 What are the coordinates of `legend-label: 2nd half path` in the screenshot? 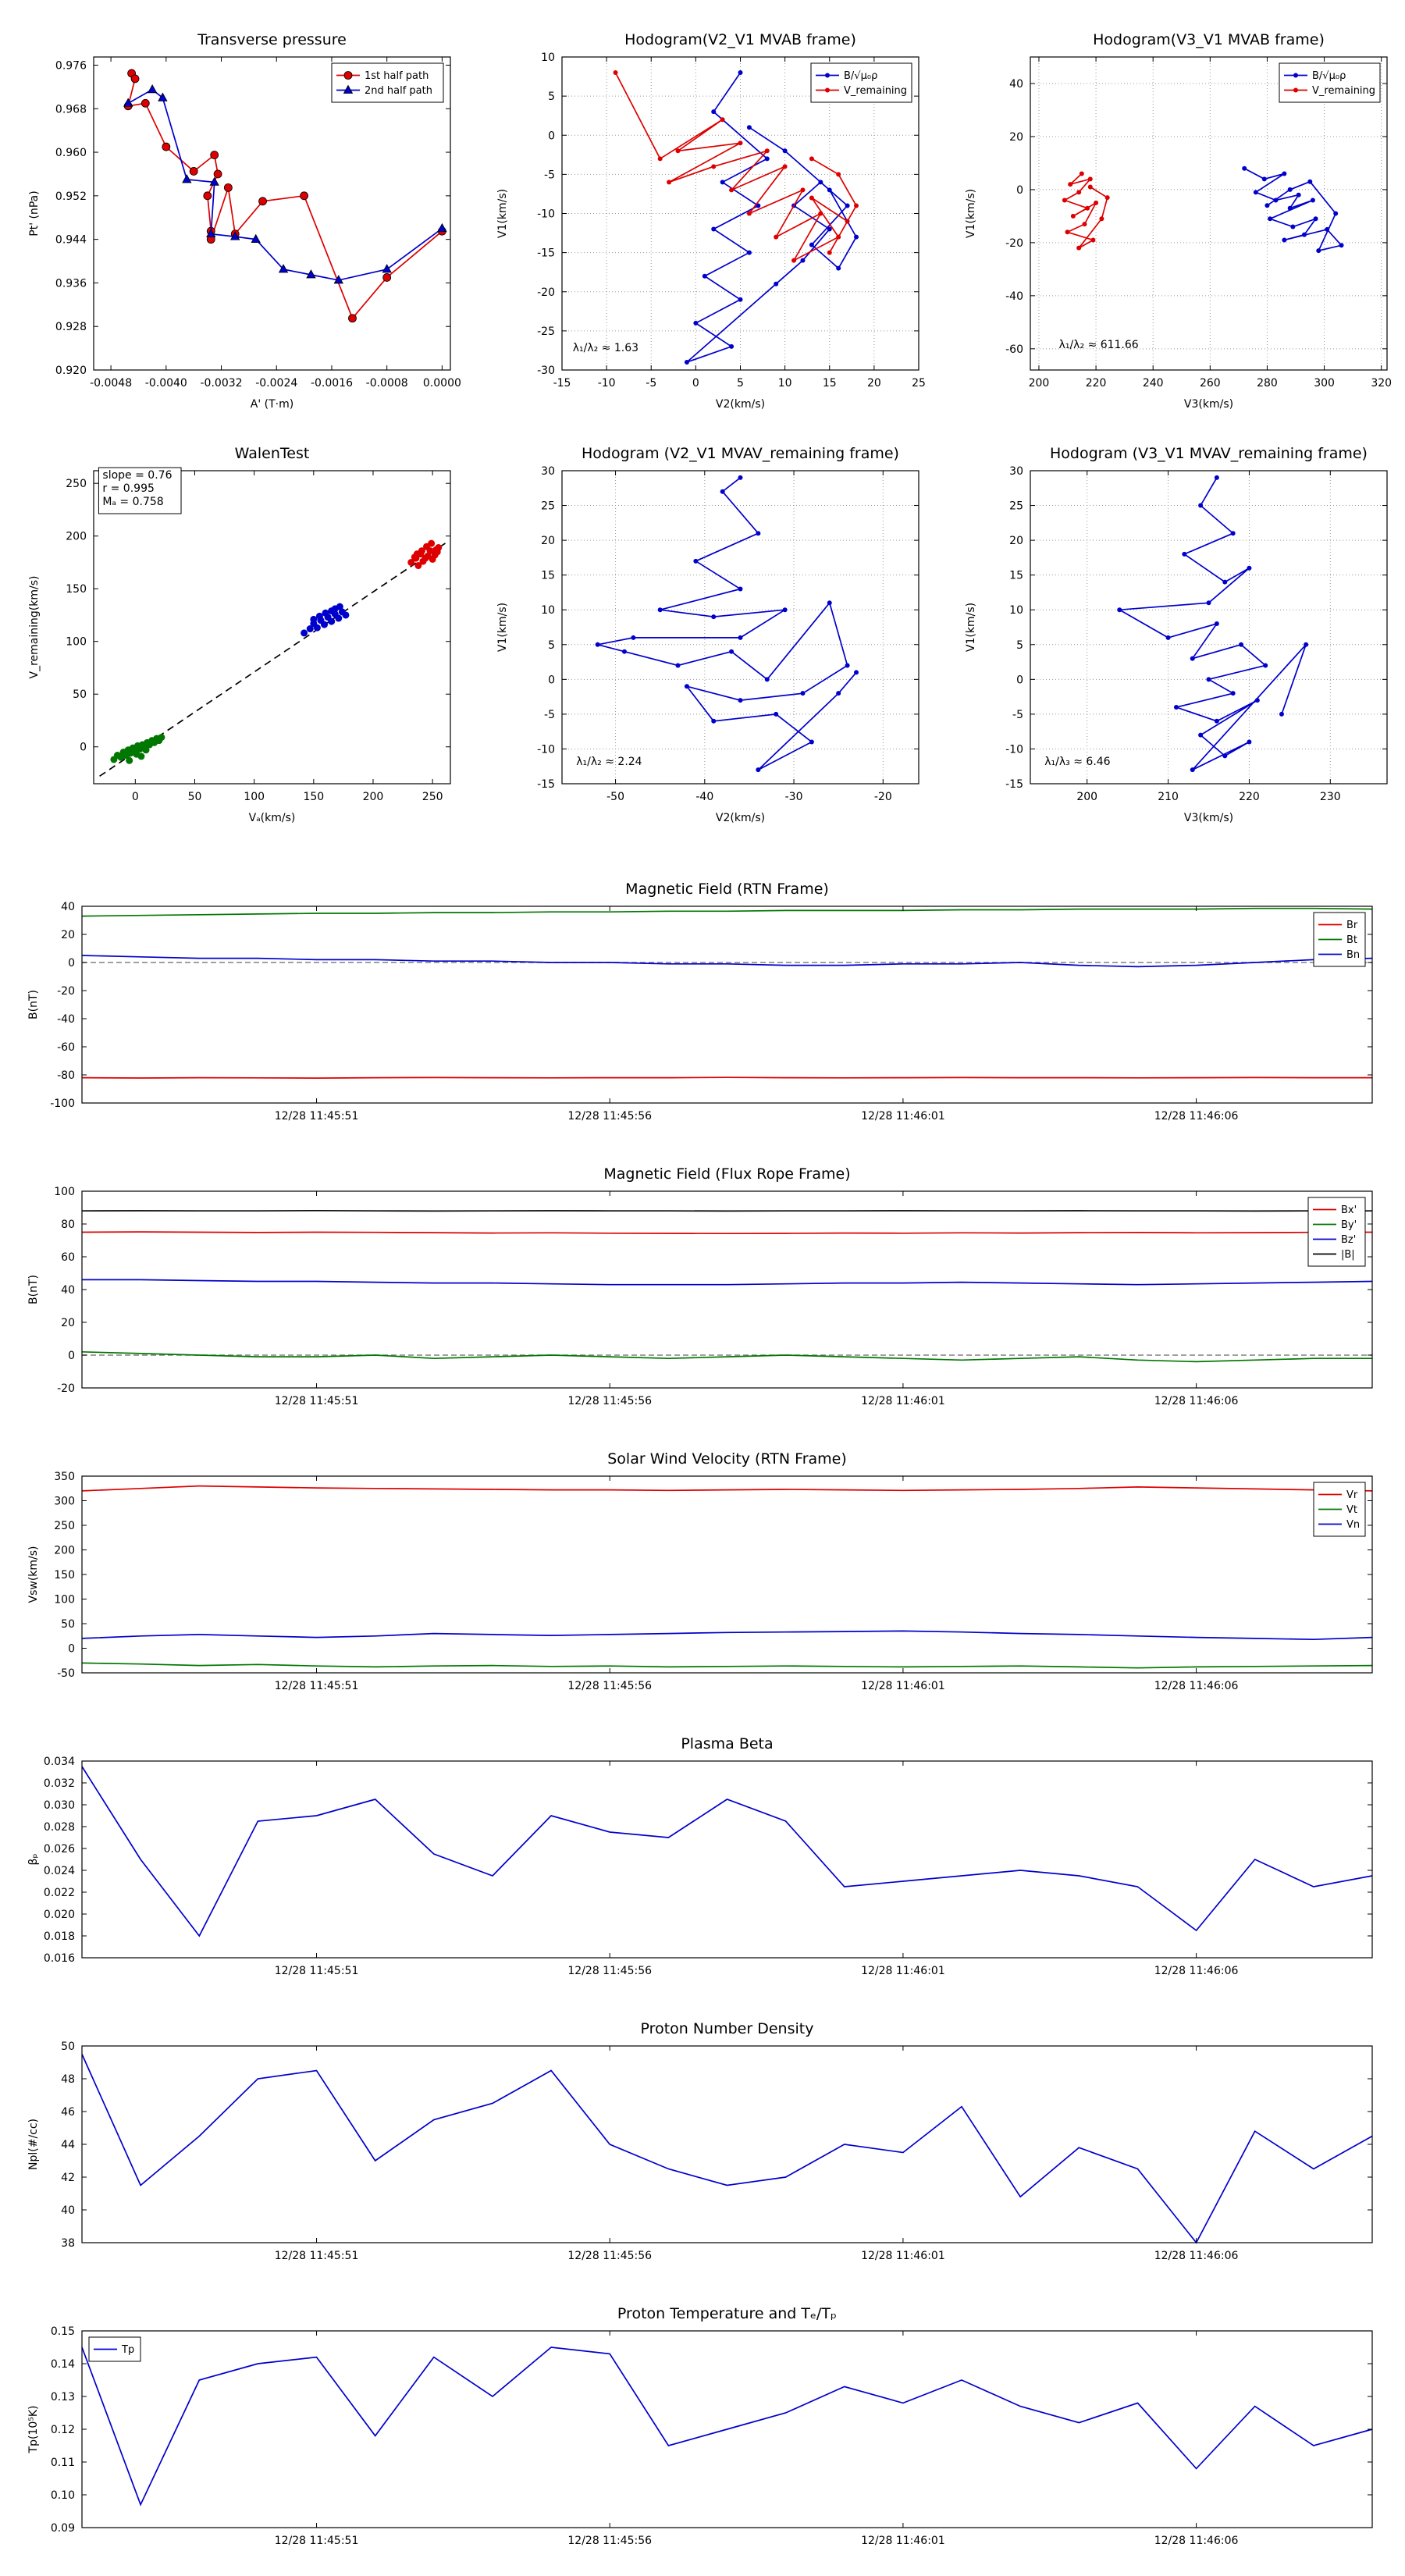 It's located at (398, 91).